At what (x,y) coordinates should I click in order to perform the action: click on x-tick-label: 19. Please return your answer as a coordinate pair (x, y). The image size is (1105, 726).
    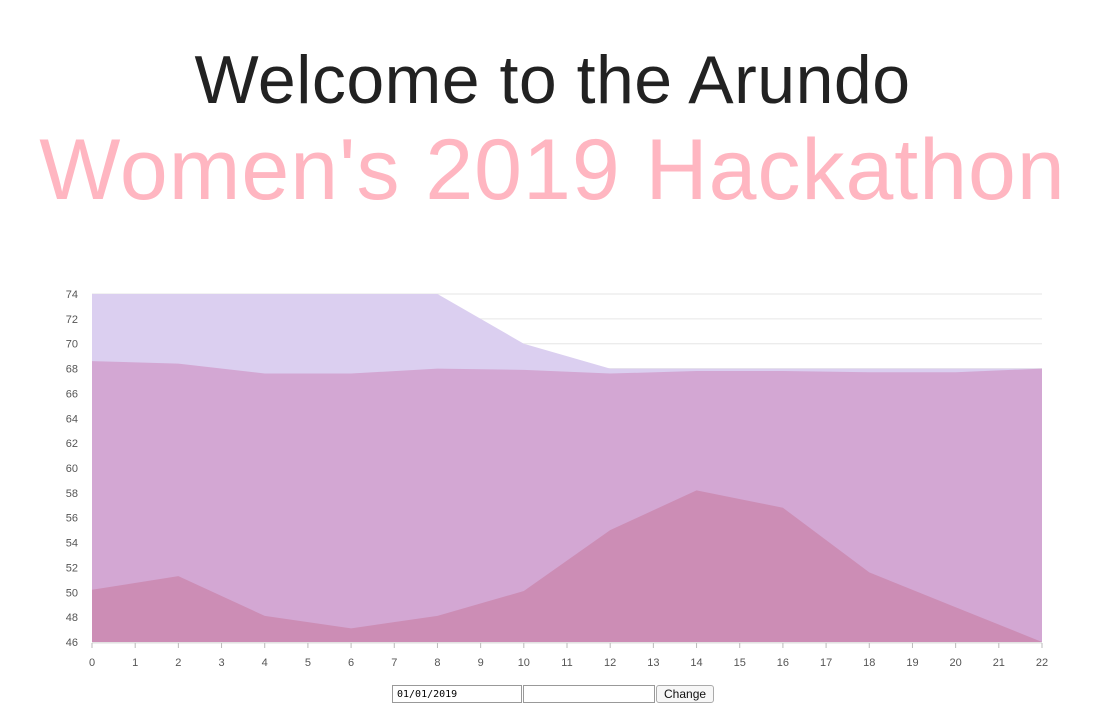
    Looking at the image, I should click on (912, 663).